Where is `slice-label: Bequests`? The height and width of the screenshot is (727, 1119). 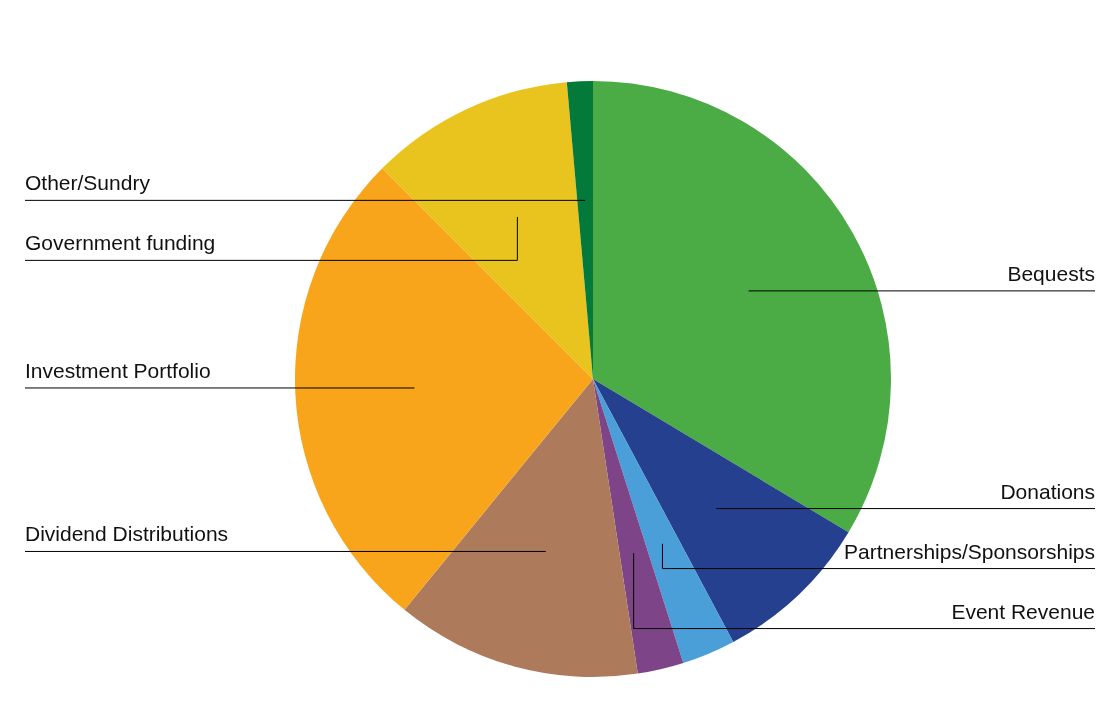 slice-label: Bequests is located at coordinates (1051, 273).